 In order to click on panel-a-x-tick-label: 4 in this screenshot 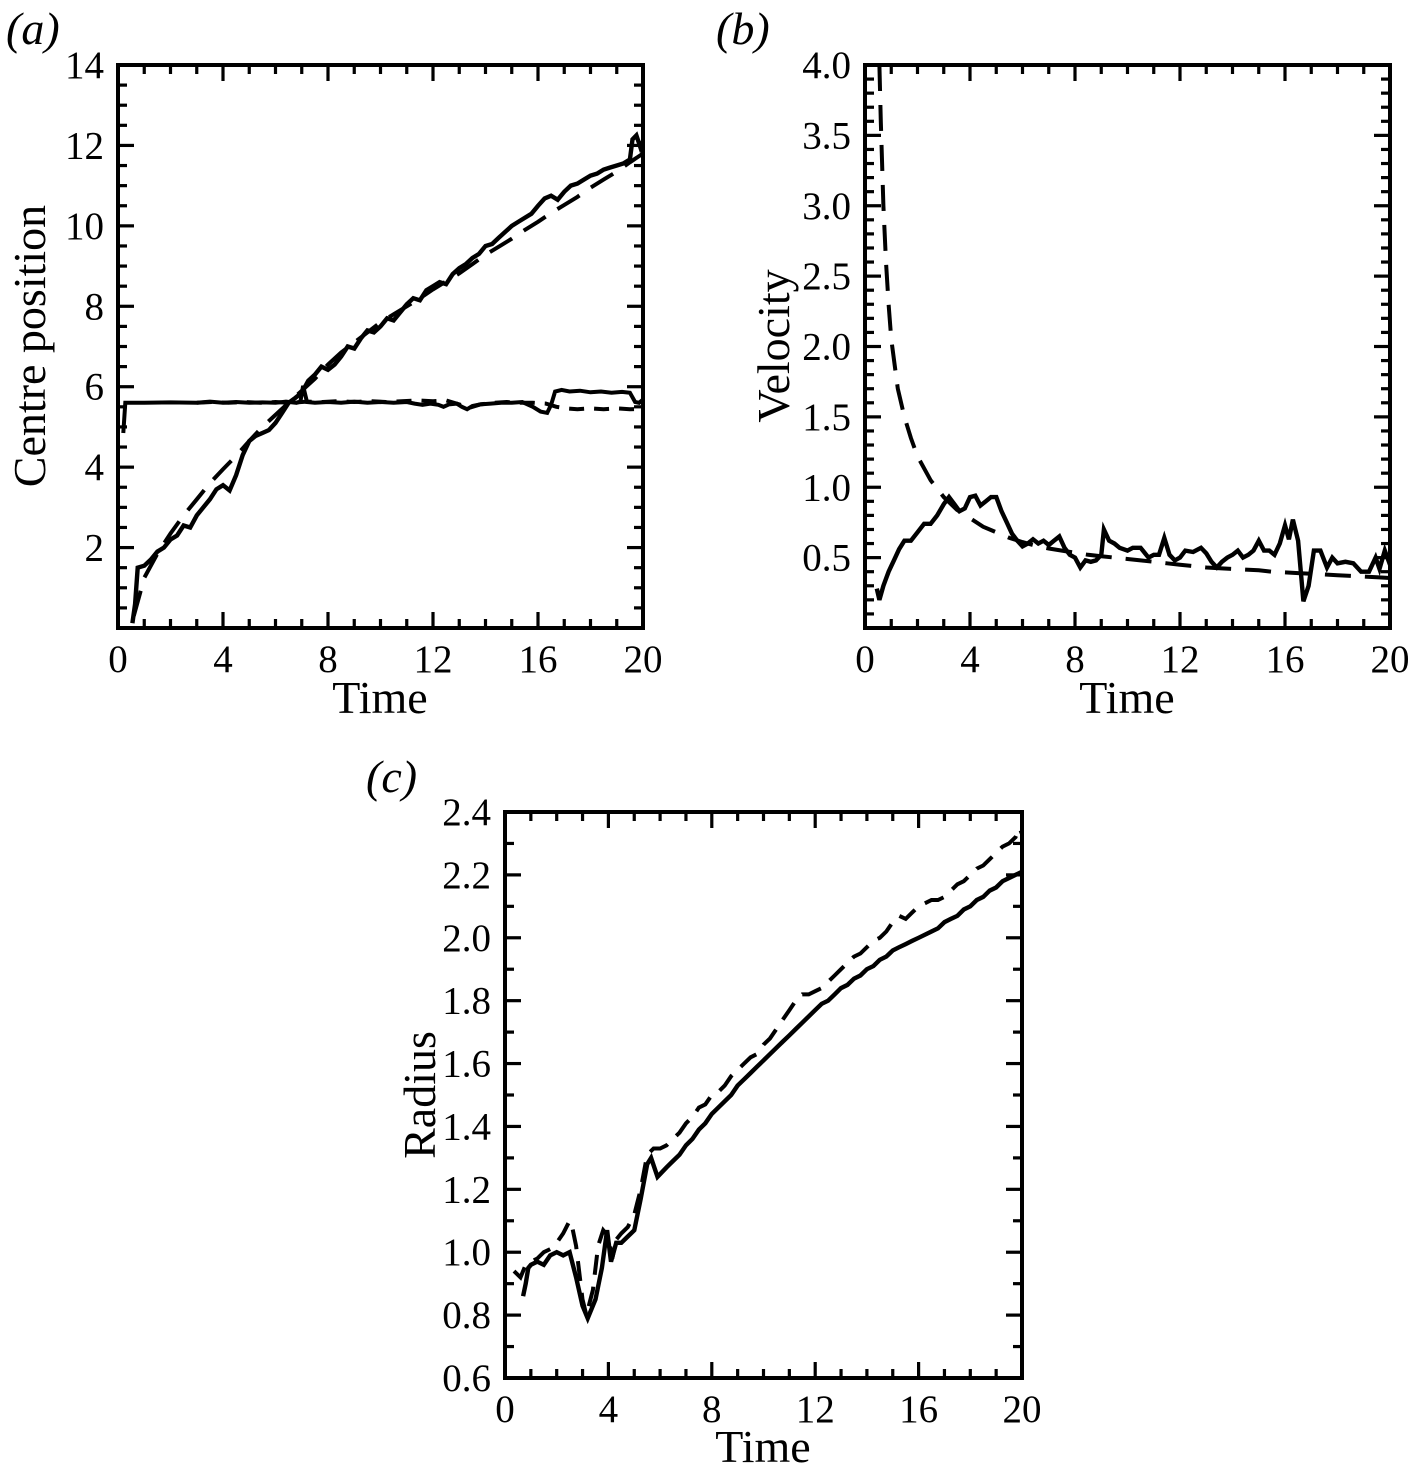, I will do `click(223, 659)`.